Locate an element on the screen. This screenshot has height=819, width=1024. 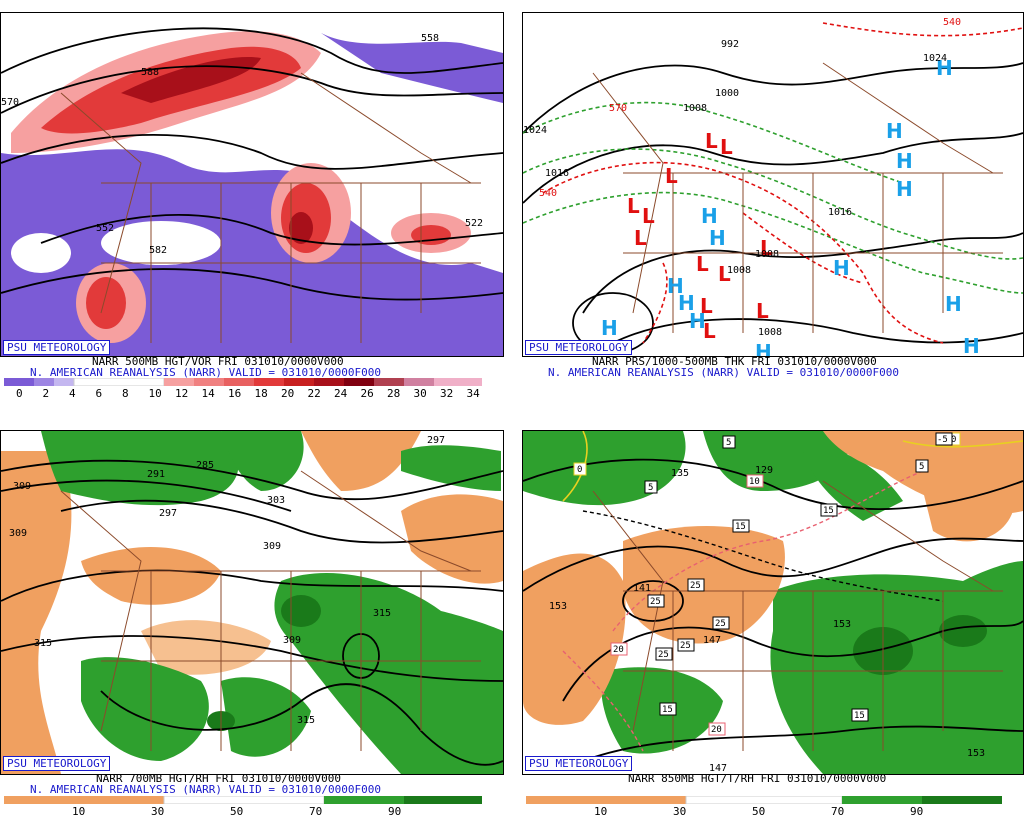
contour-label: 129 is located at coordinates (764, 470).